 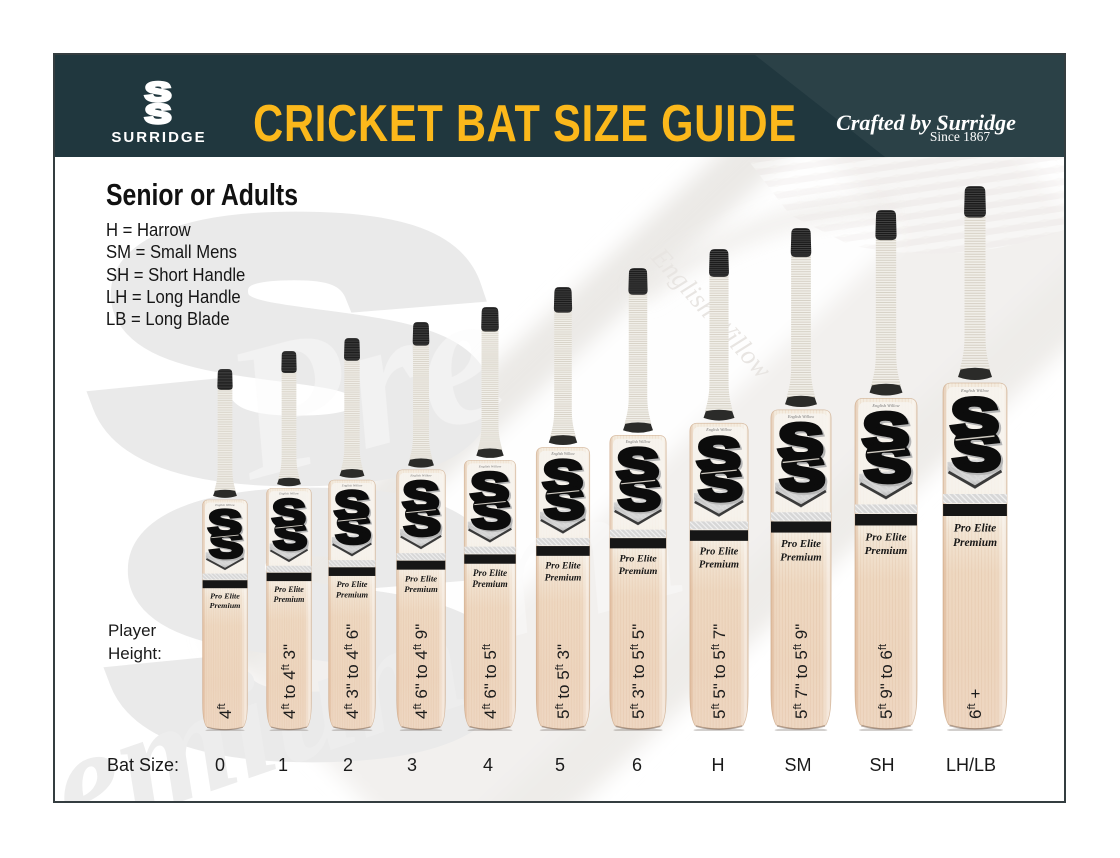 What do you see at coordinates (158, 137) in the screenshot?
I see `svg-text: SURRIDGE` at bounding box center [158, 137].